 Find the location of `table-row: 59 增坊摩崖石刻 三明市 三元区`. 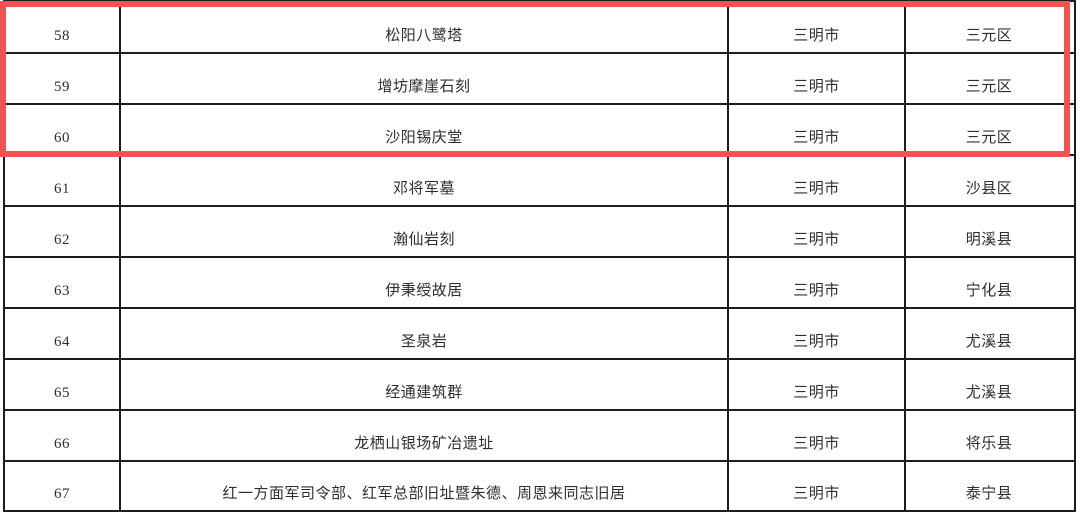

table-row: 59 增坊摩崖石刻 三明市 三元区 is located at coordinates (539, 79).